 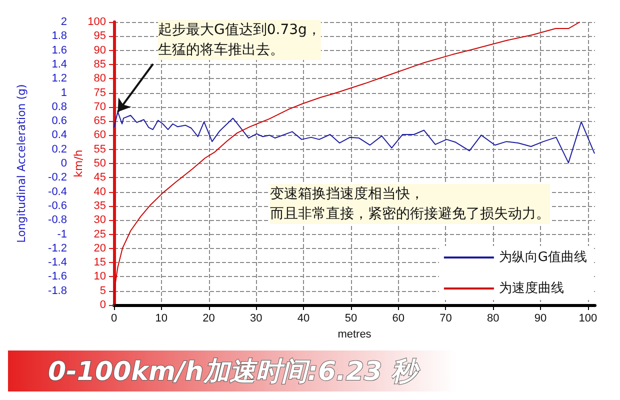 I want to click on y-tick-label: -0.8, so click(x=57, y=220).